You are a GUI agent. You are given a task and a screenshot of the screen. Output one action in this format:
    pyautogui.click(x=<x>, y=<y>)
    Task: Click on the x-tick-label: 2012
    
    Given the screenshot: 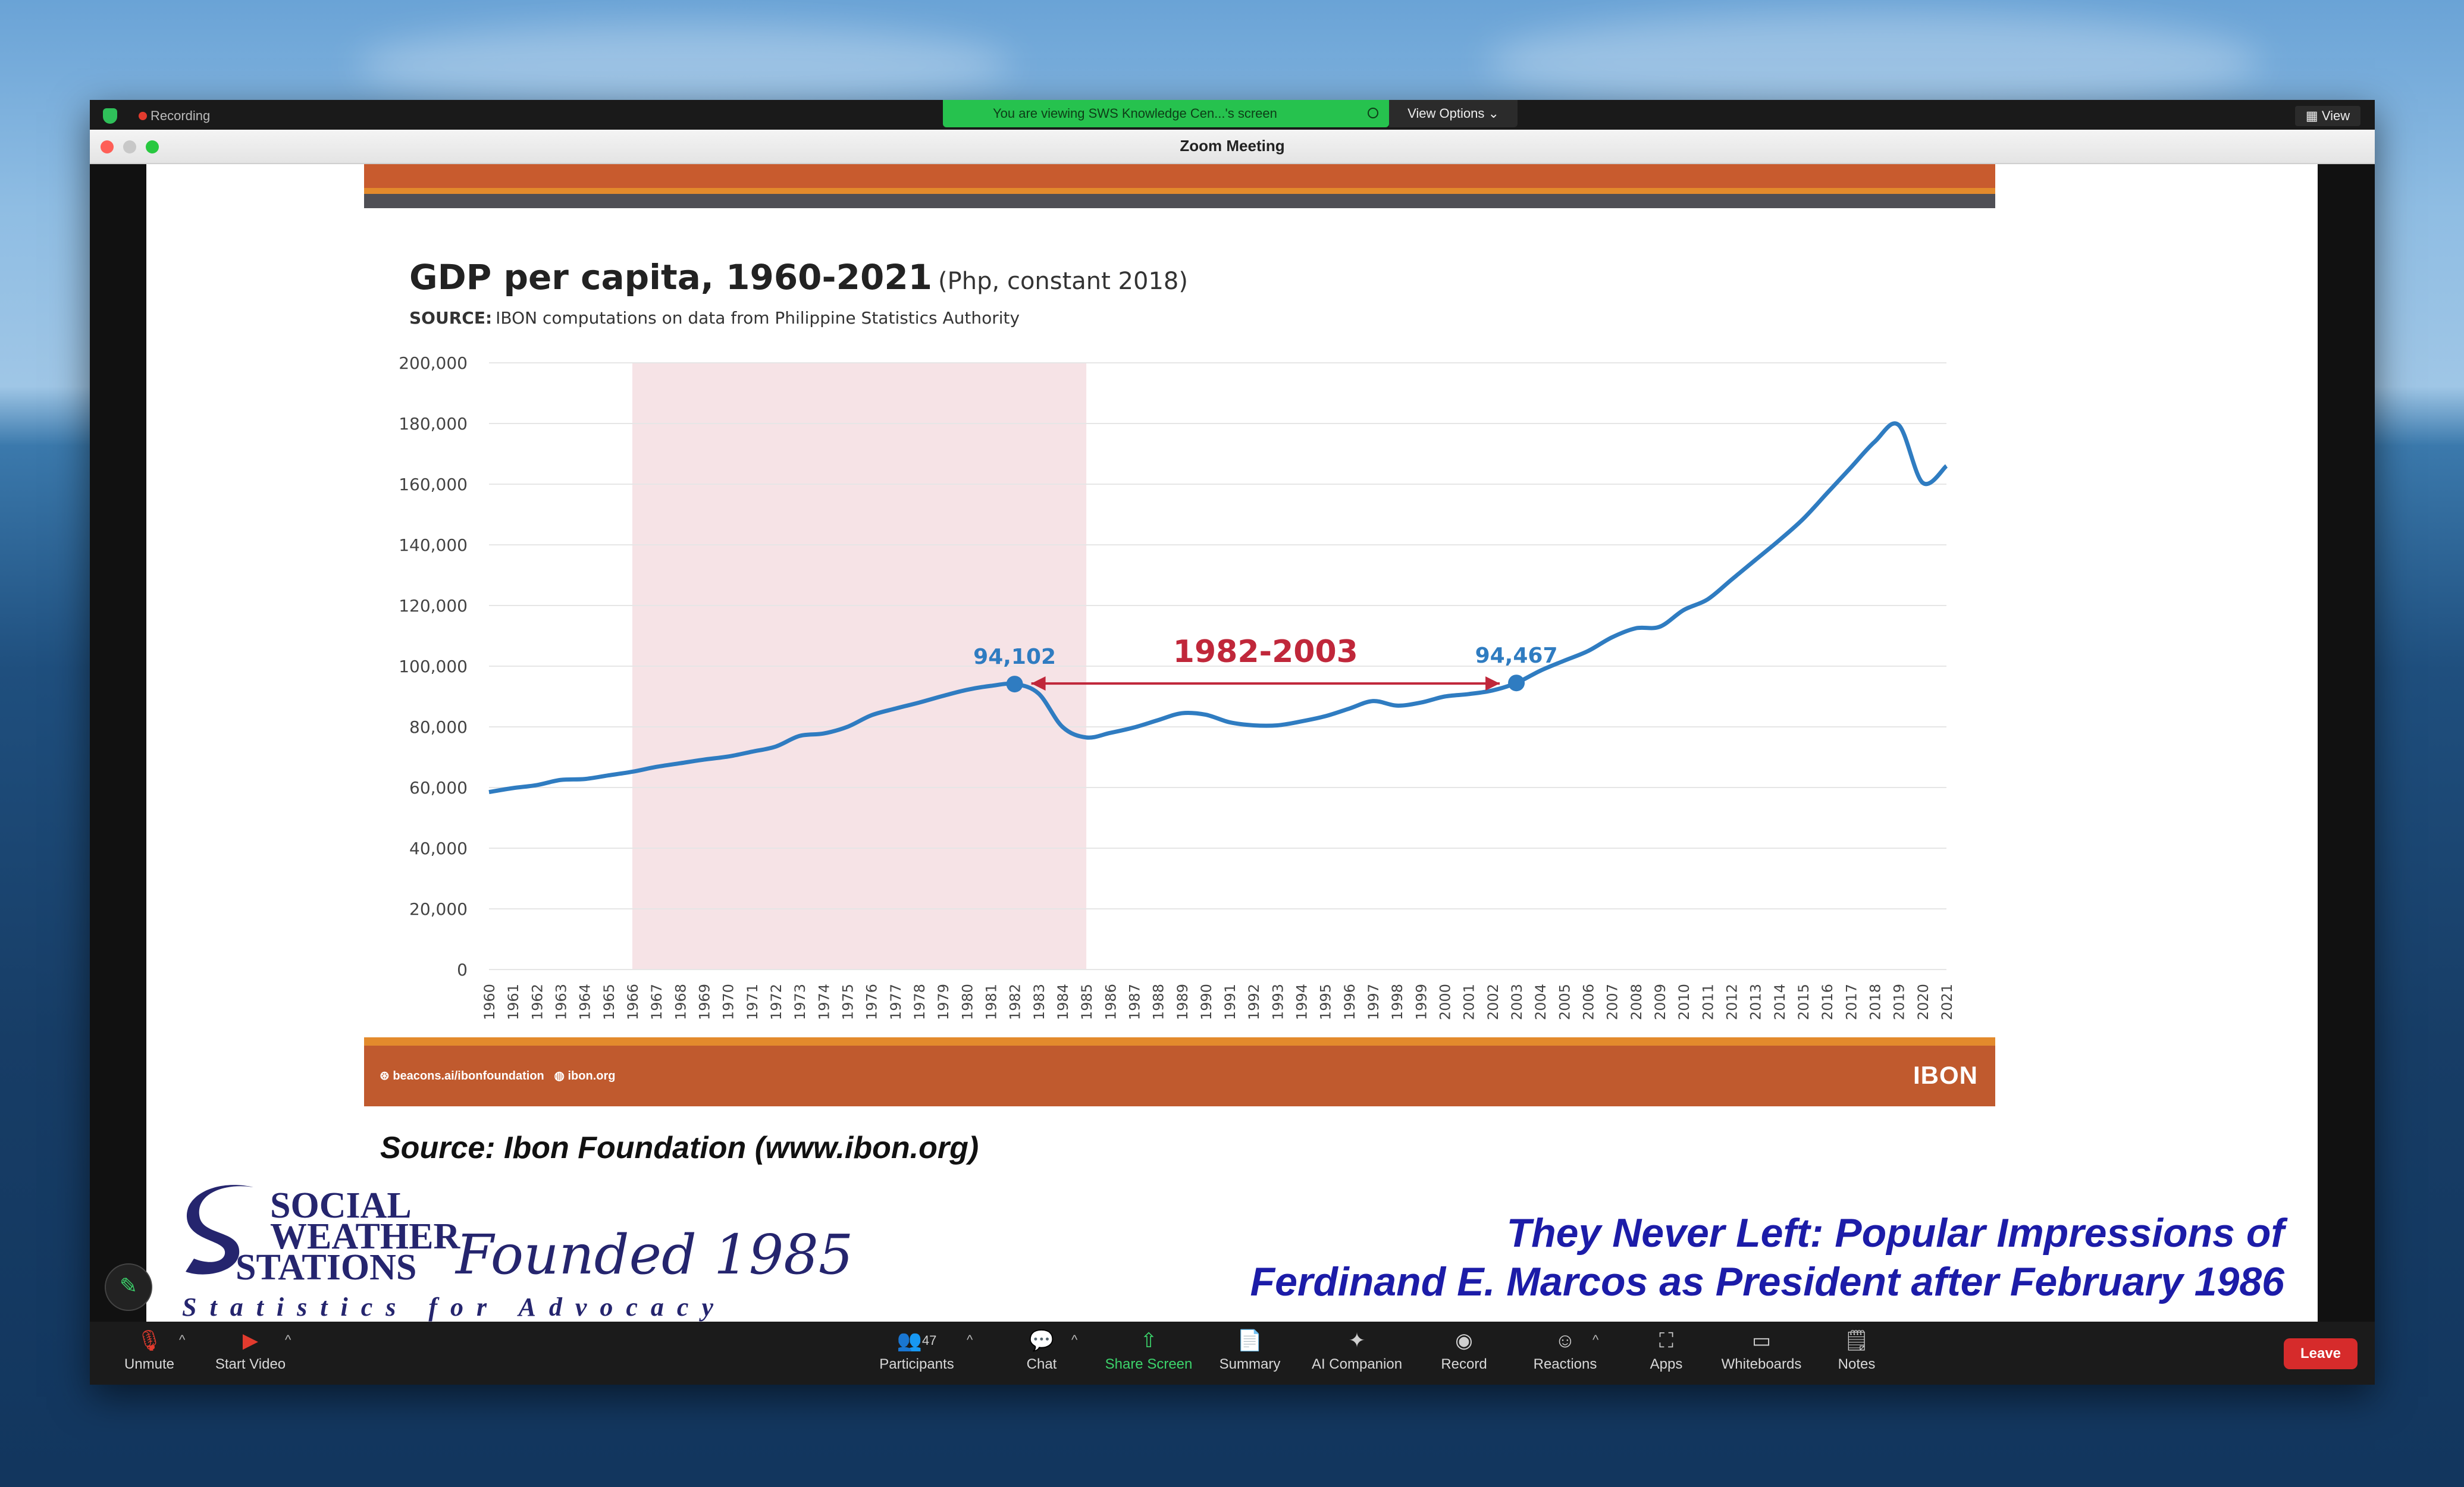 What is the action you would take?
    pyautogui.click(x=1732, y=1002)
    